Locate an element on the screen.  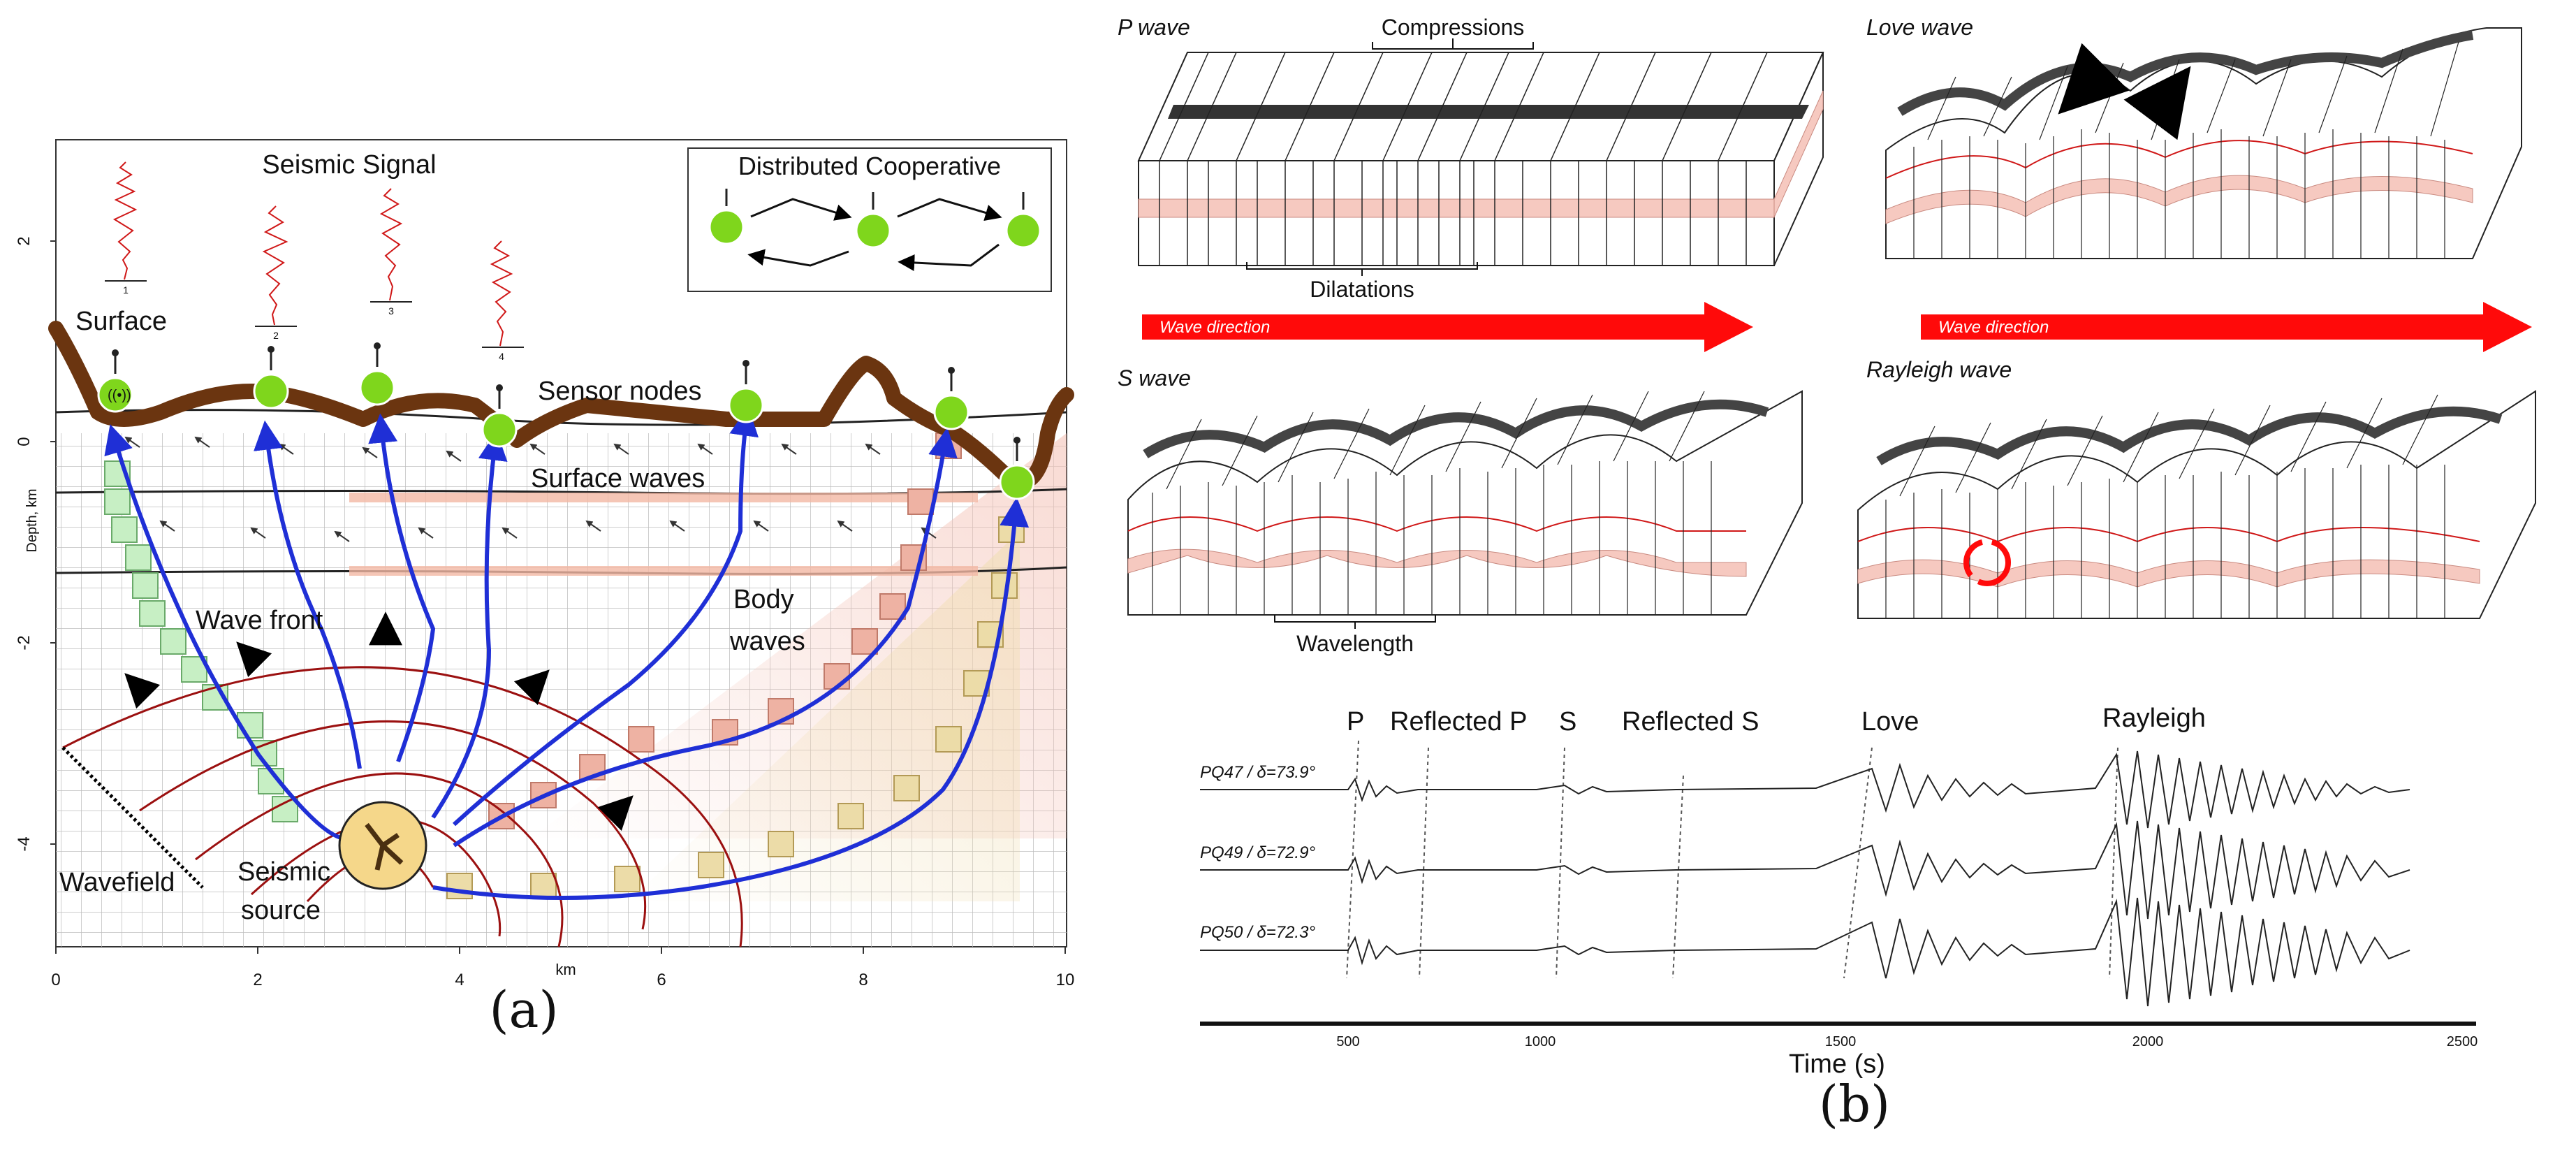
phase-label: Reflected P is located at coordinates (1458, 721).